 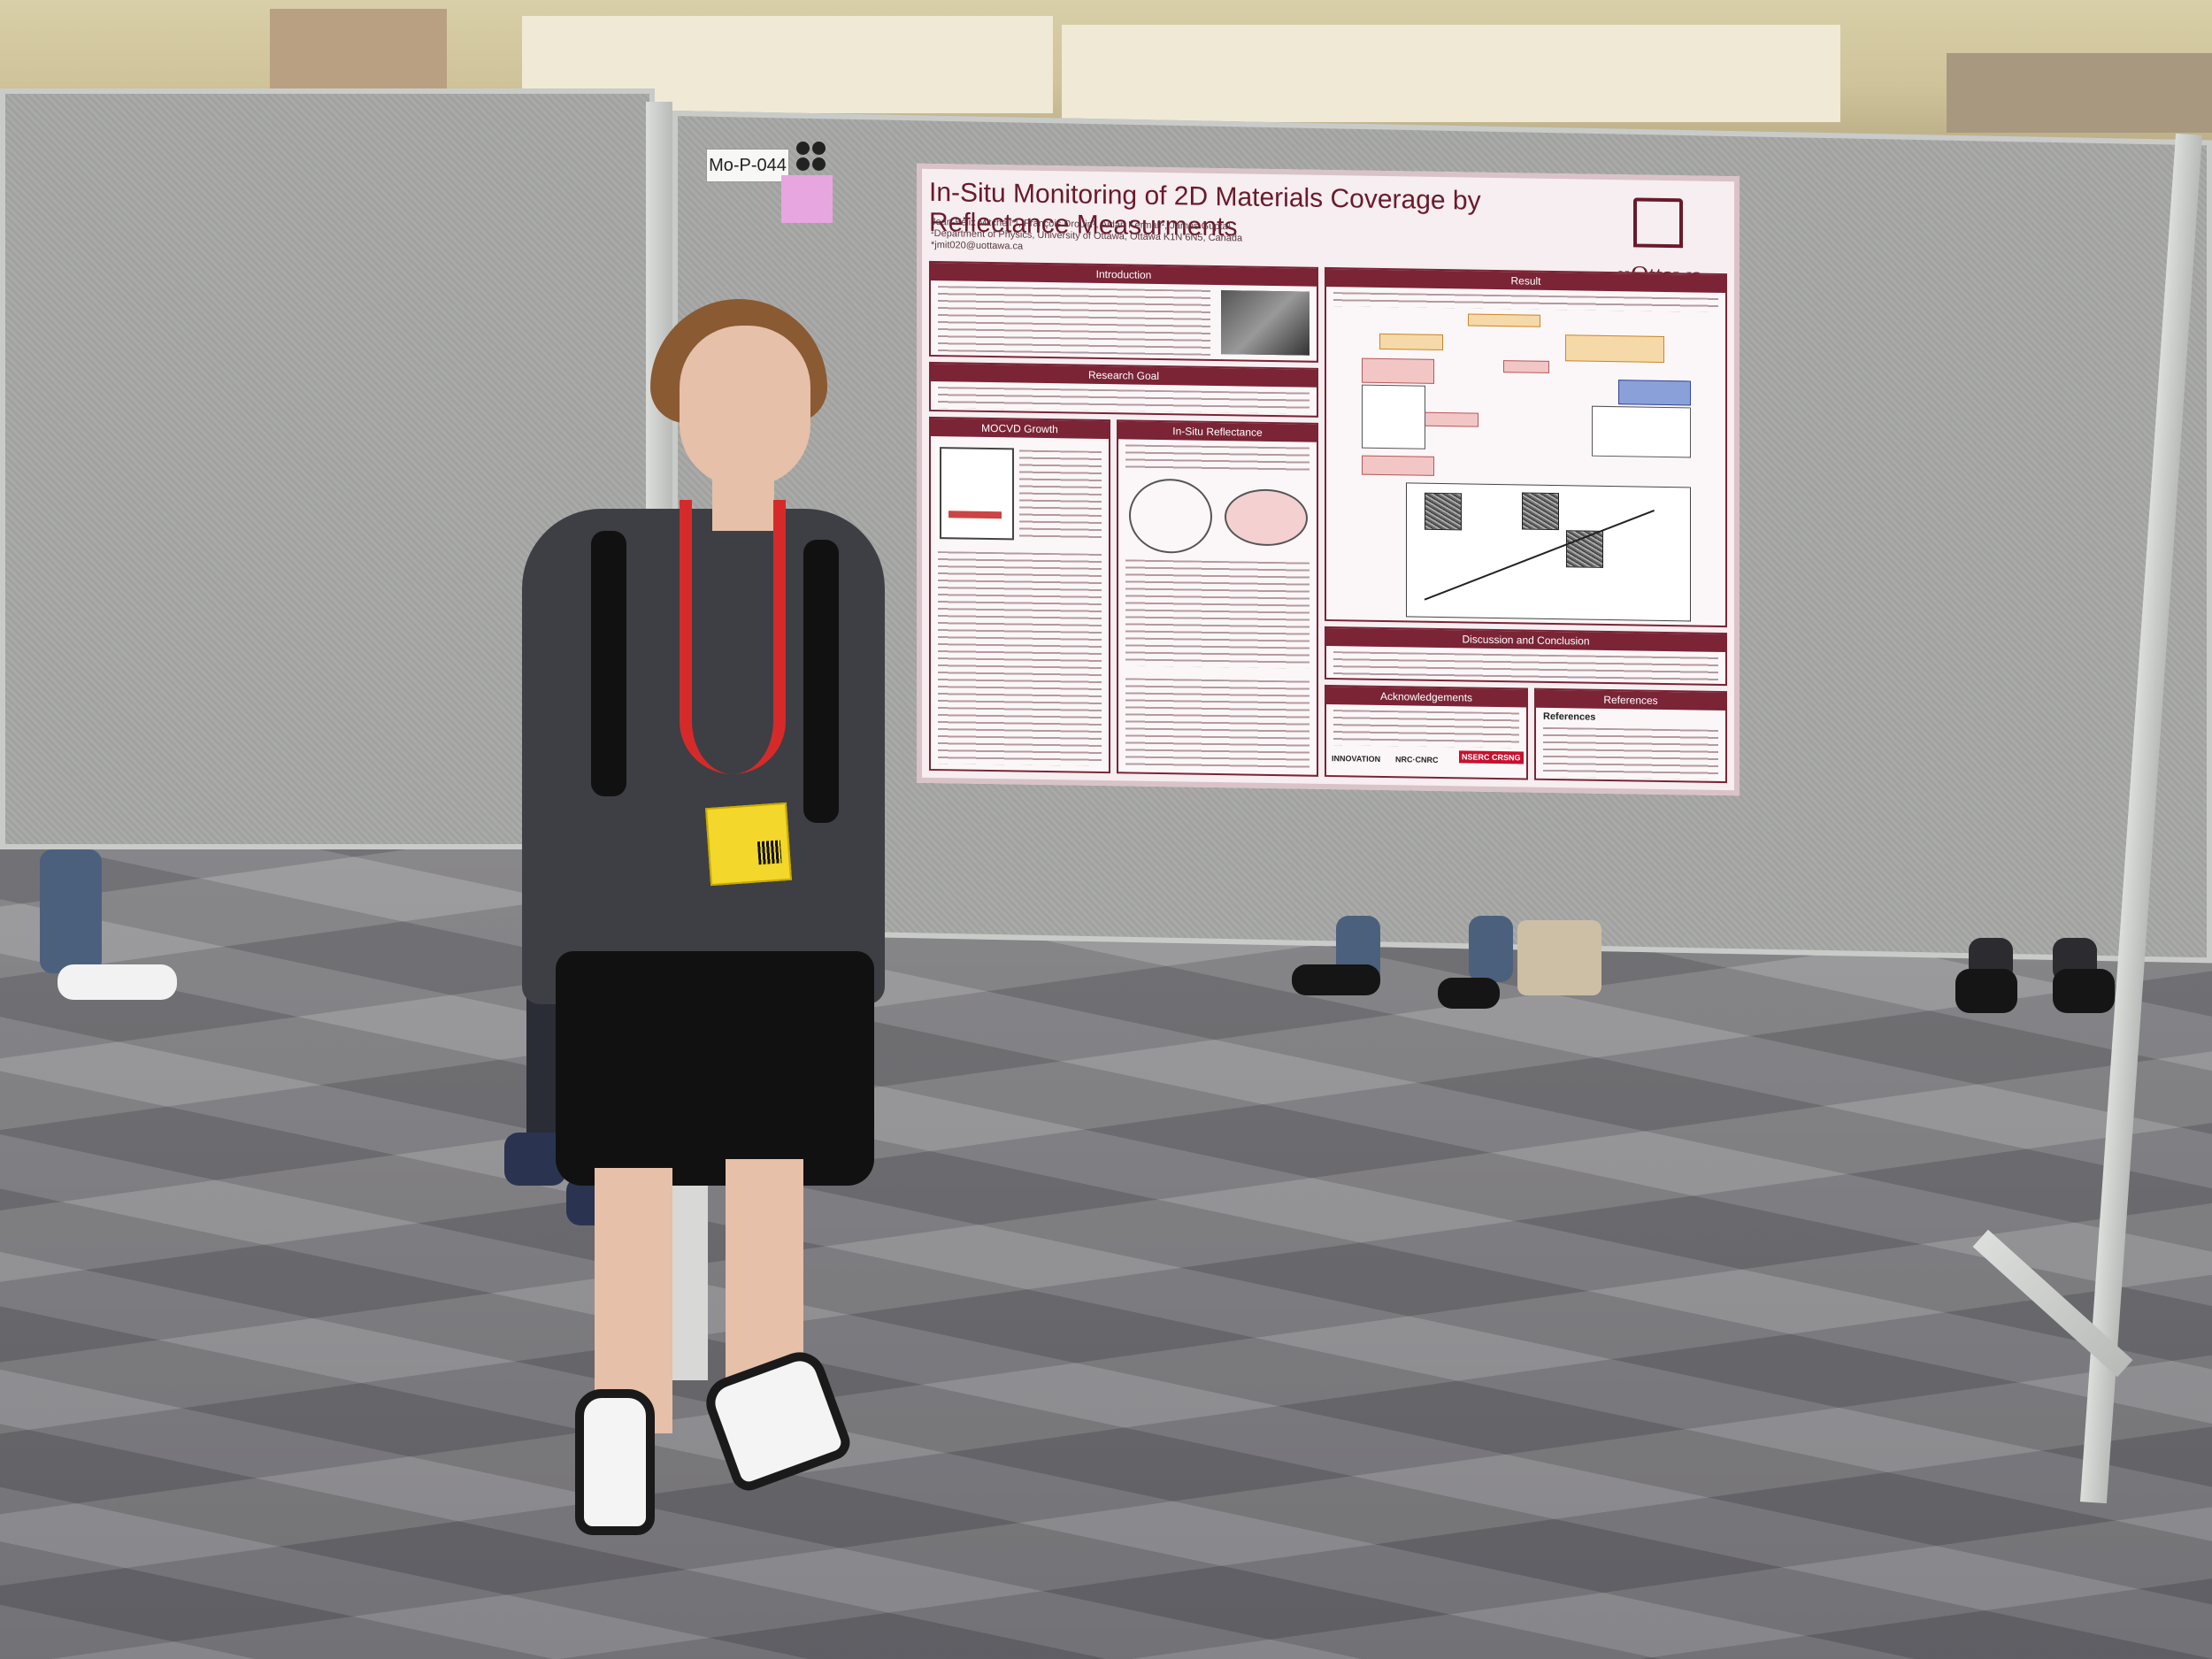 What do you see at coordinates (1658, 223) in the screenshot?
I see `university-crest-icon` at bounding box center [1658, 223].